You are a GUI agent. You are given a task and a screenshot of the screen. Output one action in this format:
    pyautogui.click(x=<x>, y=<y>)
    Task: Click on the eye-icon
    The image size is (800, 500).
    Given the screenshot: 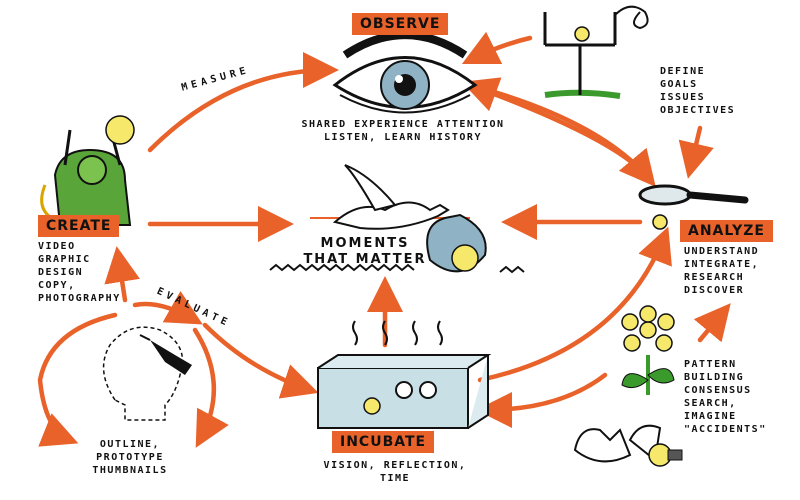 What is the action you would take?
    pyautogui.click(x=405, y=72)
    